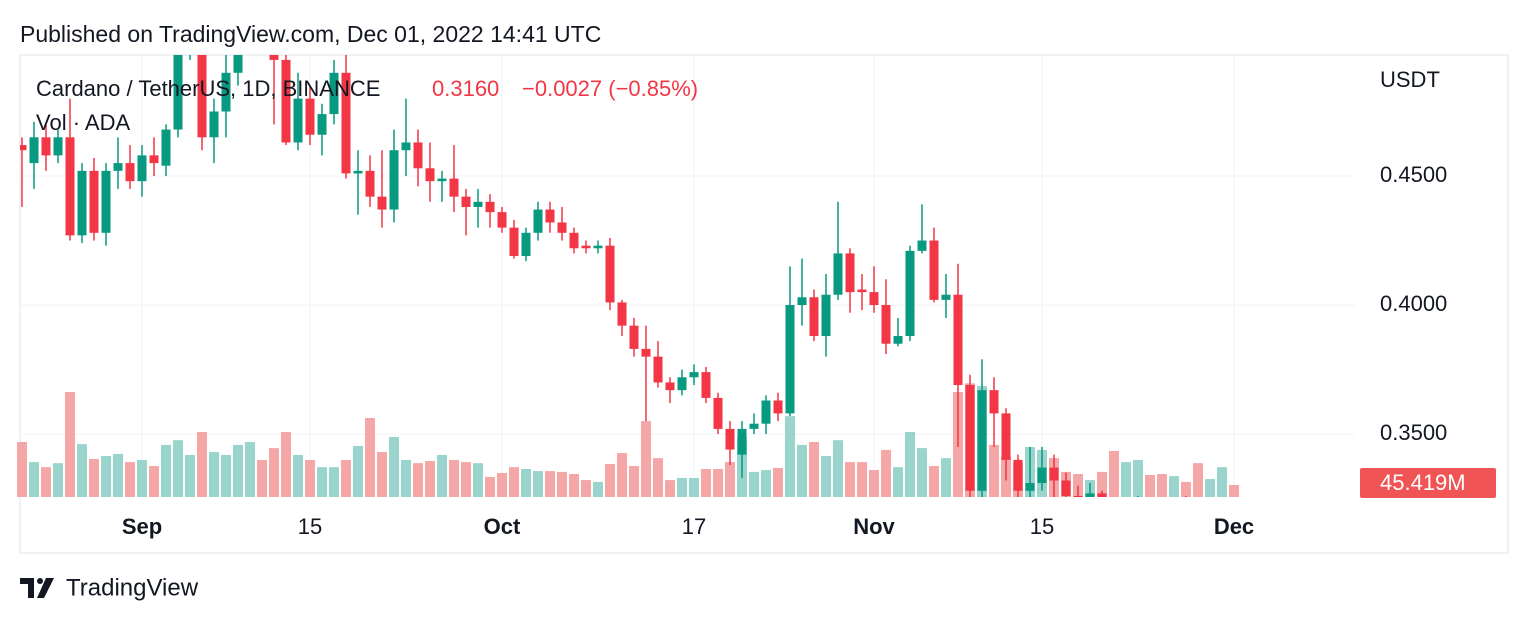  I want to click on y-tick-label: 0.4500, so click(1413, 174).